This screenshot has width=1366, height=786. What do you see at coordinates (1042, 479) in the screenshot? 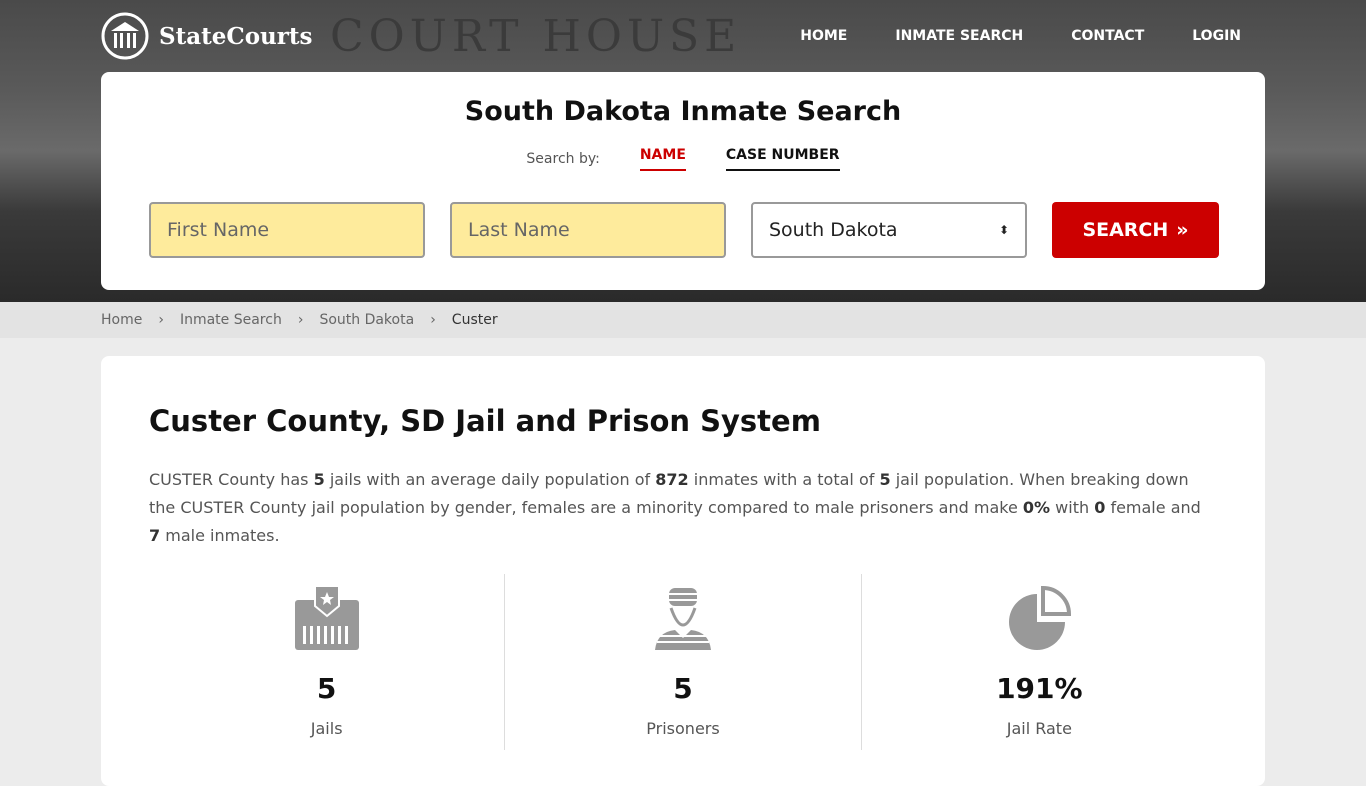
I see `summary-word: When` at bounding box center [1042, 479].